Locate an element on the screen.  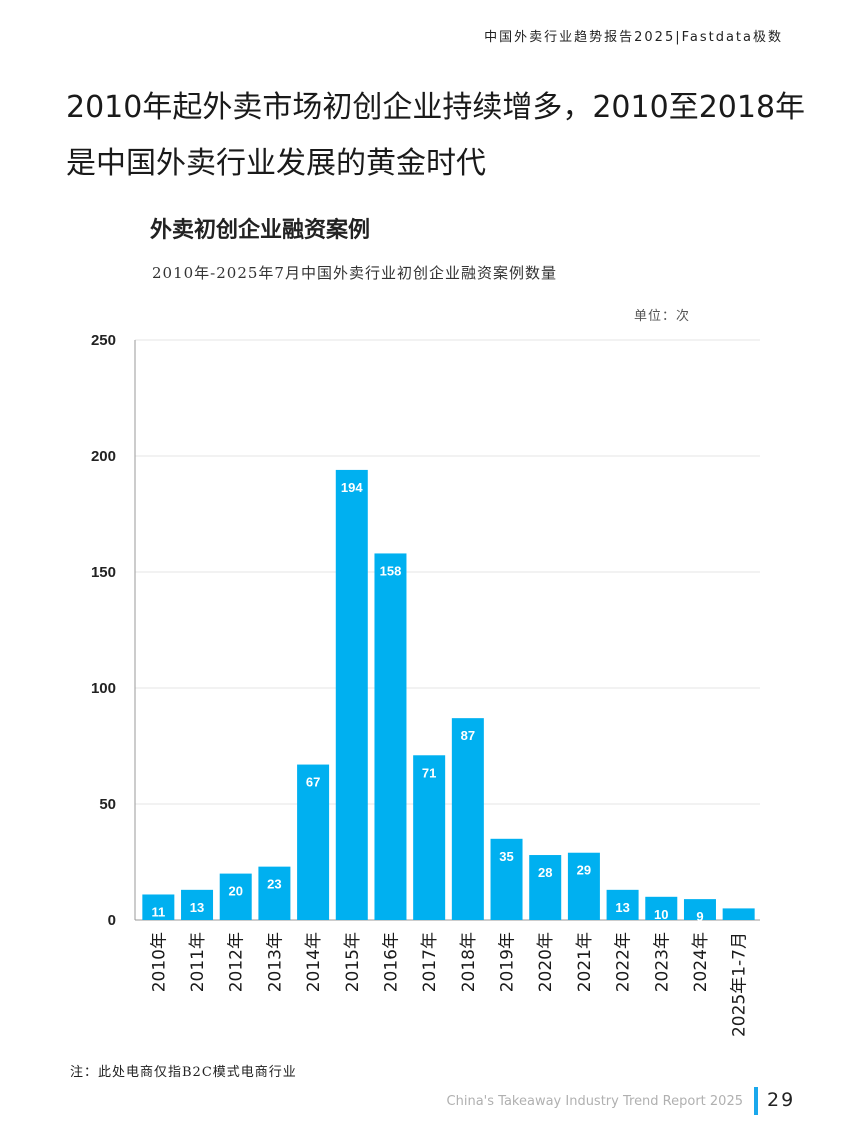
data-label: 9 is located at coordinates (699, 916).